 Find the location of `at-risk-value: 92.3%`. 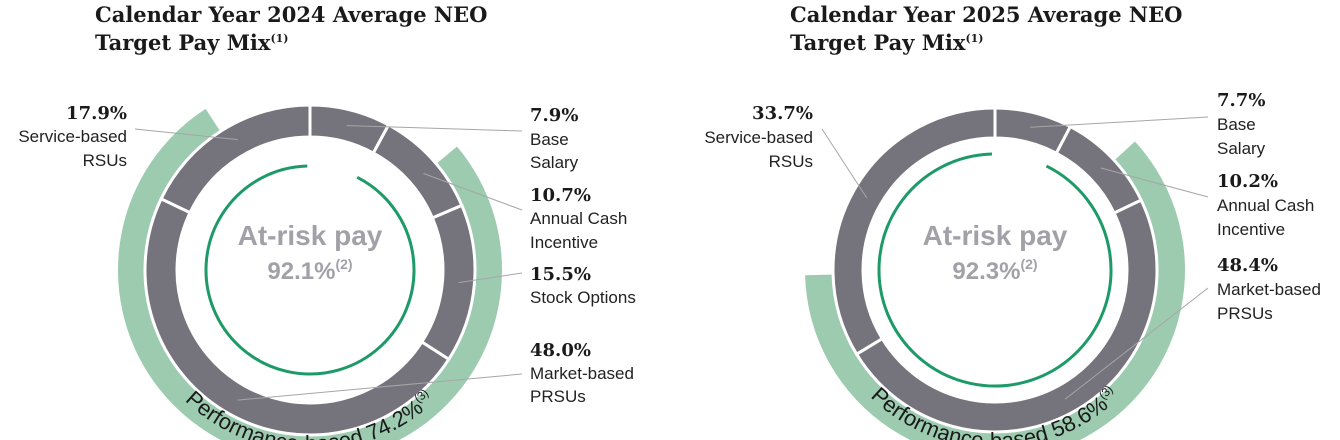

at-risk-value: 92.3% is located at coordinates (986, 271).